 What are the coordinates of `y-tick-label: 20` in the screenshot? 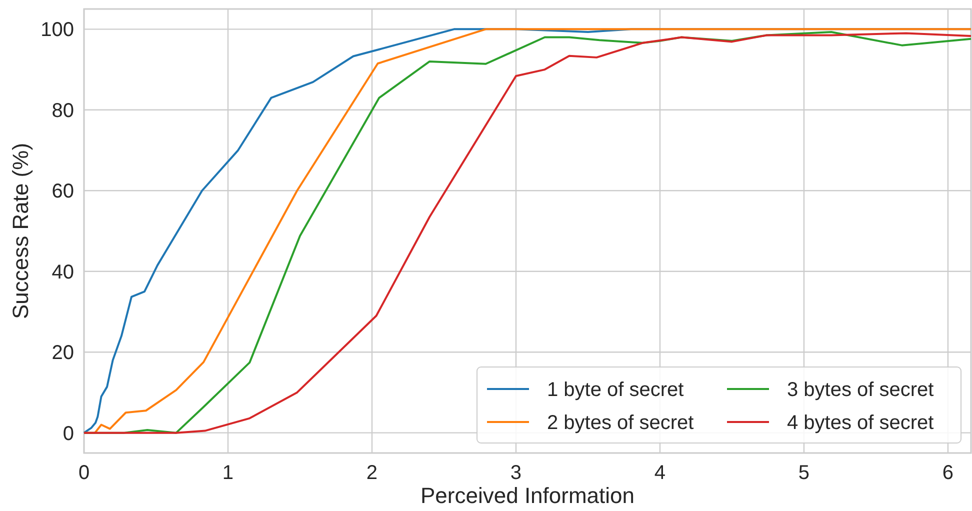 It's located at (63, 353).